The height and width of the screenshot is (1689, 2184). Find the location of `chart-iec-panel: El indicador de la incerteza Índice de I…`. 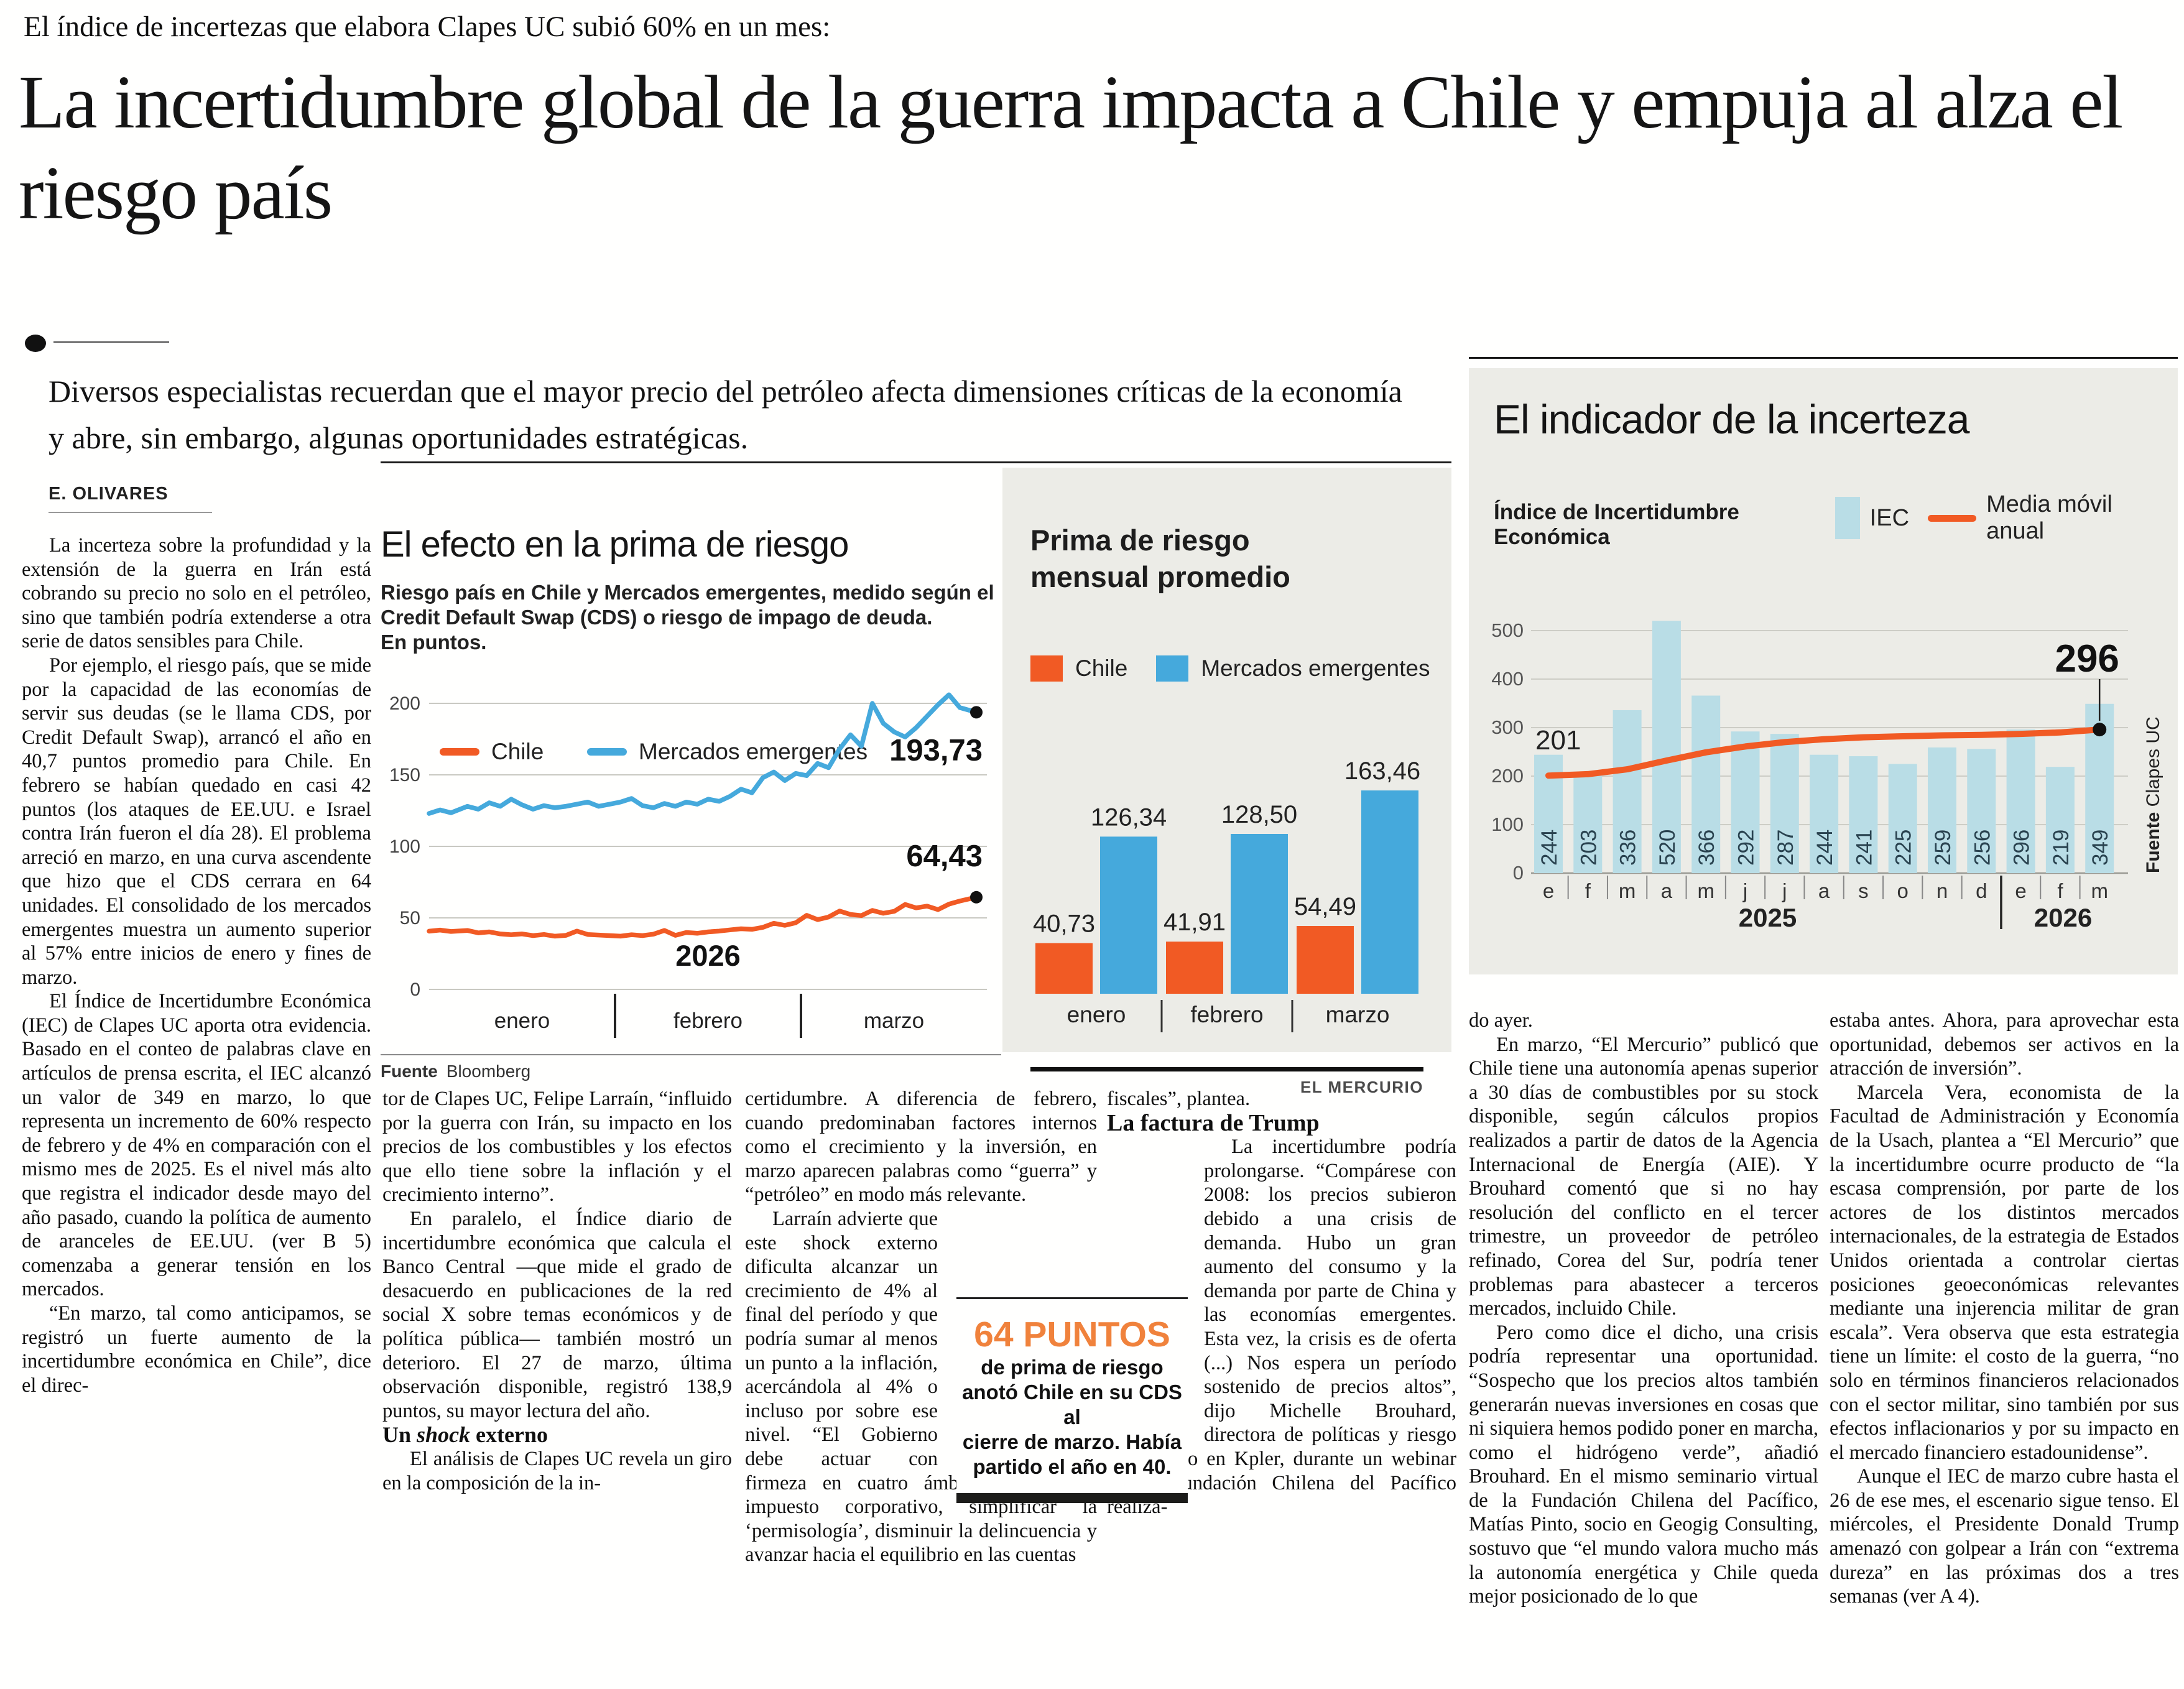

chart-iec-panel: El indicador de la incerteza Índice de I… is located at coordinates (1824, 671).